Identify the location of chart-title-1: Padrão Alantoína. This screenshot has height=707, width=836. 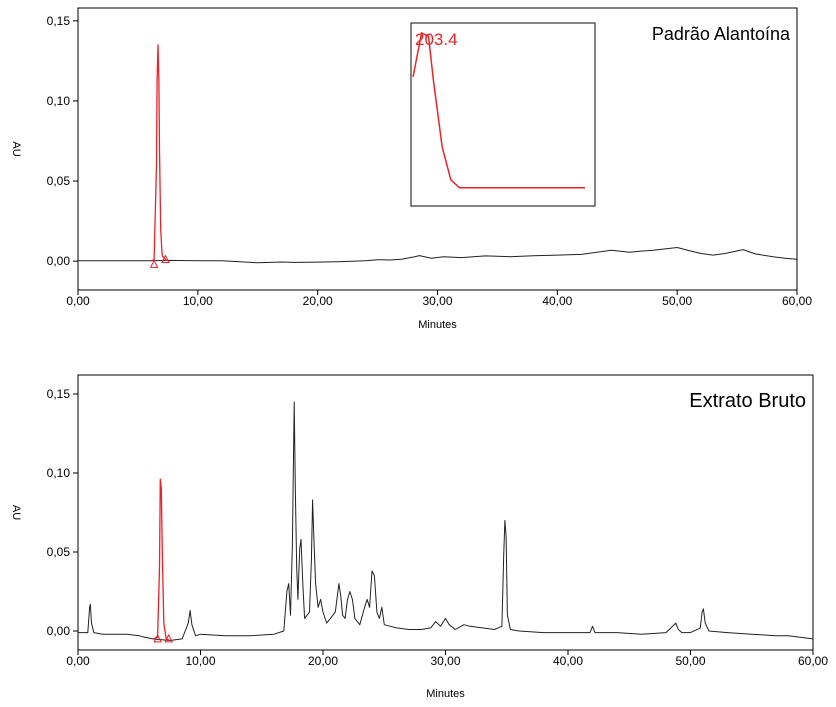
(721, 34).